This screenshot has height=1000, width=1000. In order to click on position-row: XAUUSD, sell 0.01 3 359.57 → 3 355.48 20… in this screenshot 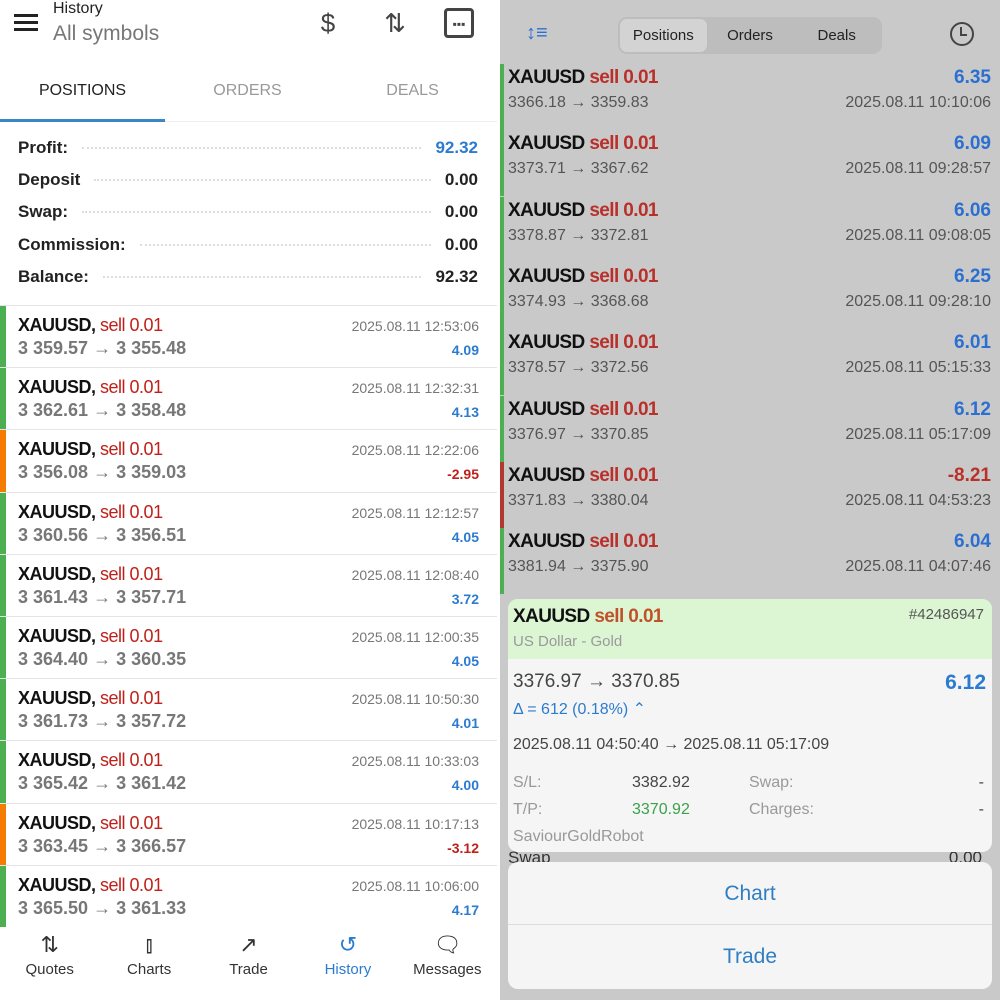, I will do `click(248, 336)`.